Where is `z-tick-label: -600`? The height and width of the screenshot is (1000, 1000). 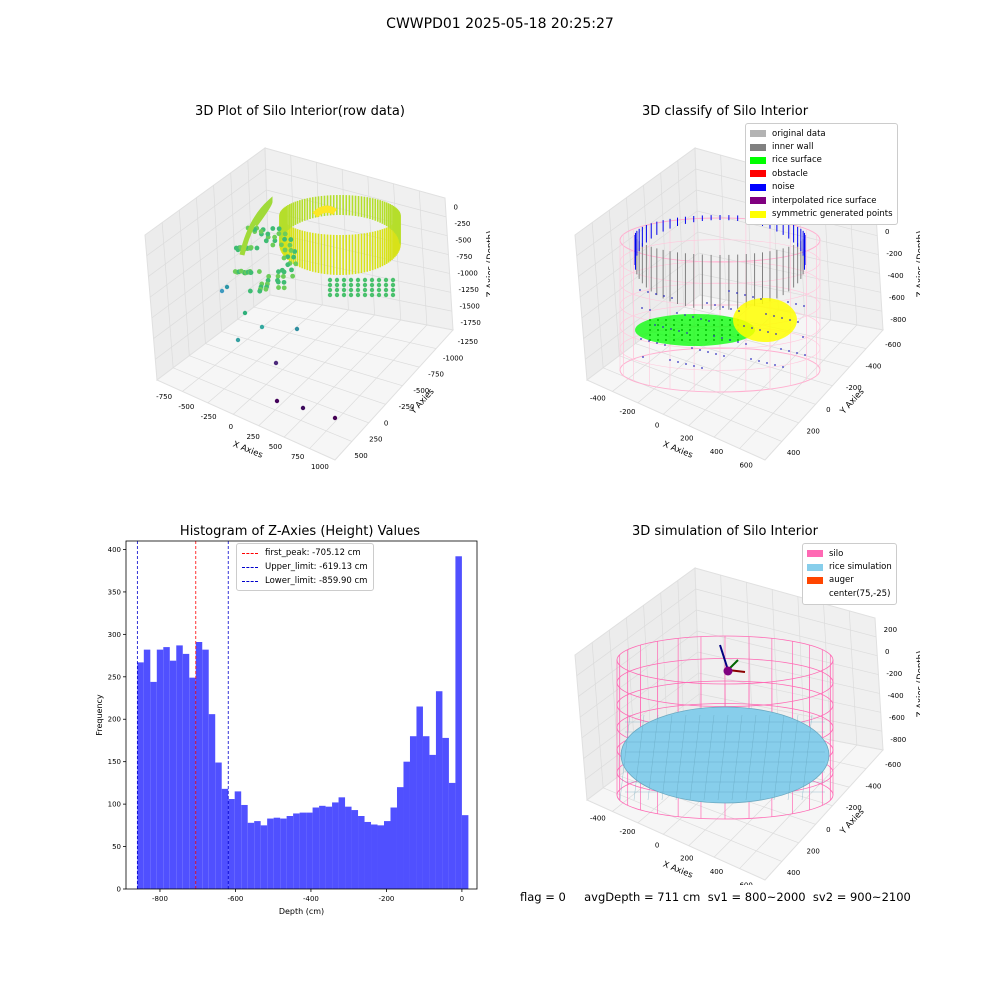 z-tick-label: -600 is located at coordinates (897, 298).